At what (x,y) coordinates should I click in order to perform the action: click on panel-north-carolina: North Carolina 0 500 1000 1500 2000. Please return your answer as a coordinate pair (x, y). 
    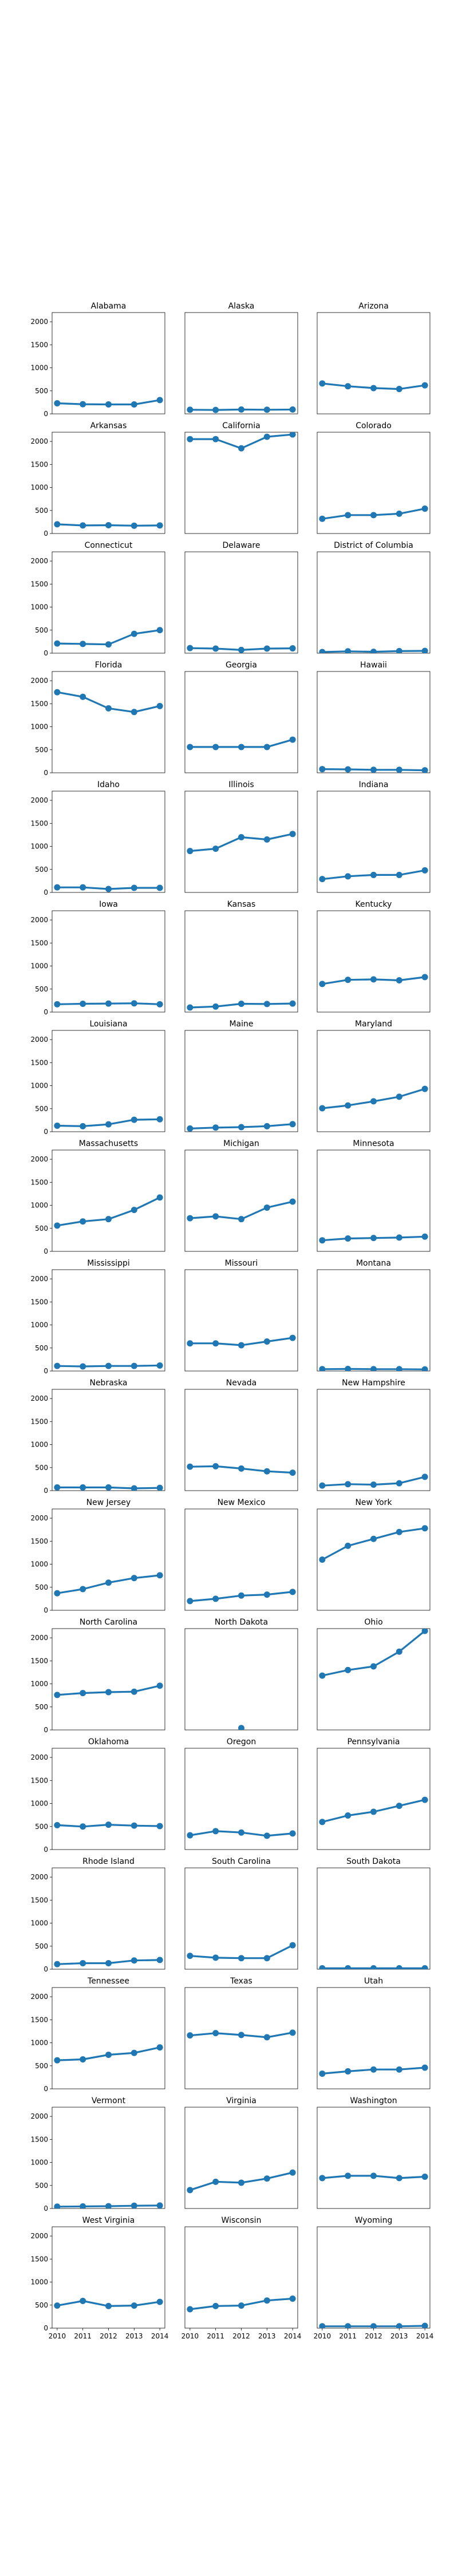
    Looking at the image, I should click on (97, 1676).